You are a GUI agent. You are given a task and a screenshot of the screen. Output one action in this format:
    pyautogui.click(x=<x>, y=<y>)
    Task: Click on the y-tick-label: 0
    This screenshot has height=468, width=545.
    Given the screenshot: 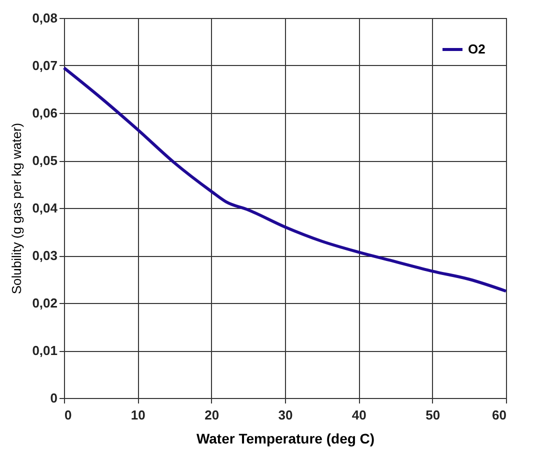 What is the action you would take?
    pyautogui.click(x=54, y=398)
    